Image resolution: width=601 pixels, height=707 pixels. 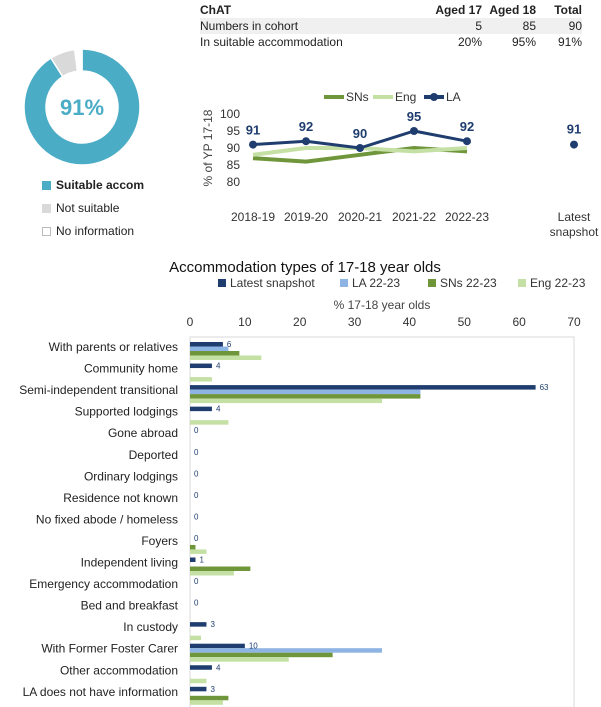 What do you see at coordinates (574, 129) in the screenshot?
I see `latest-snapshot-label: 91` at bounding box center [574, 129].